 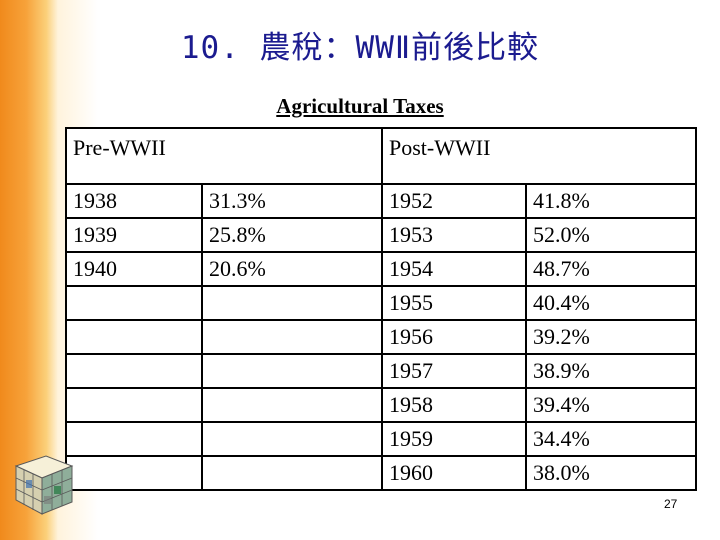 I want to click on cube-logo-icon, so click(x=44, y=485).